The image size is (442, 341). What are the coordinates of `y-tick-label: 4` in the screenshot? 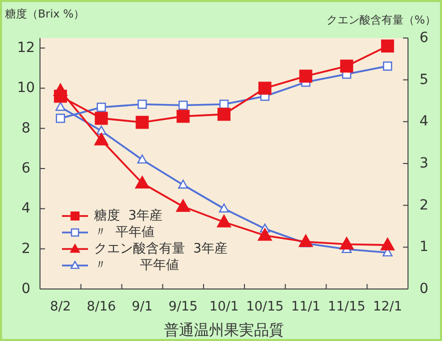 It's located at (26, 208).